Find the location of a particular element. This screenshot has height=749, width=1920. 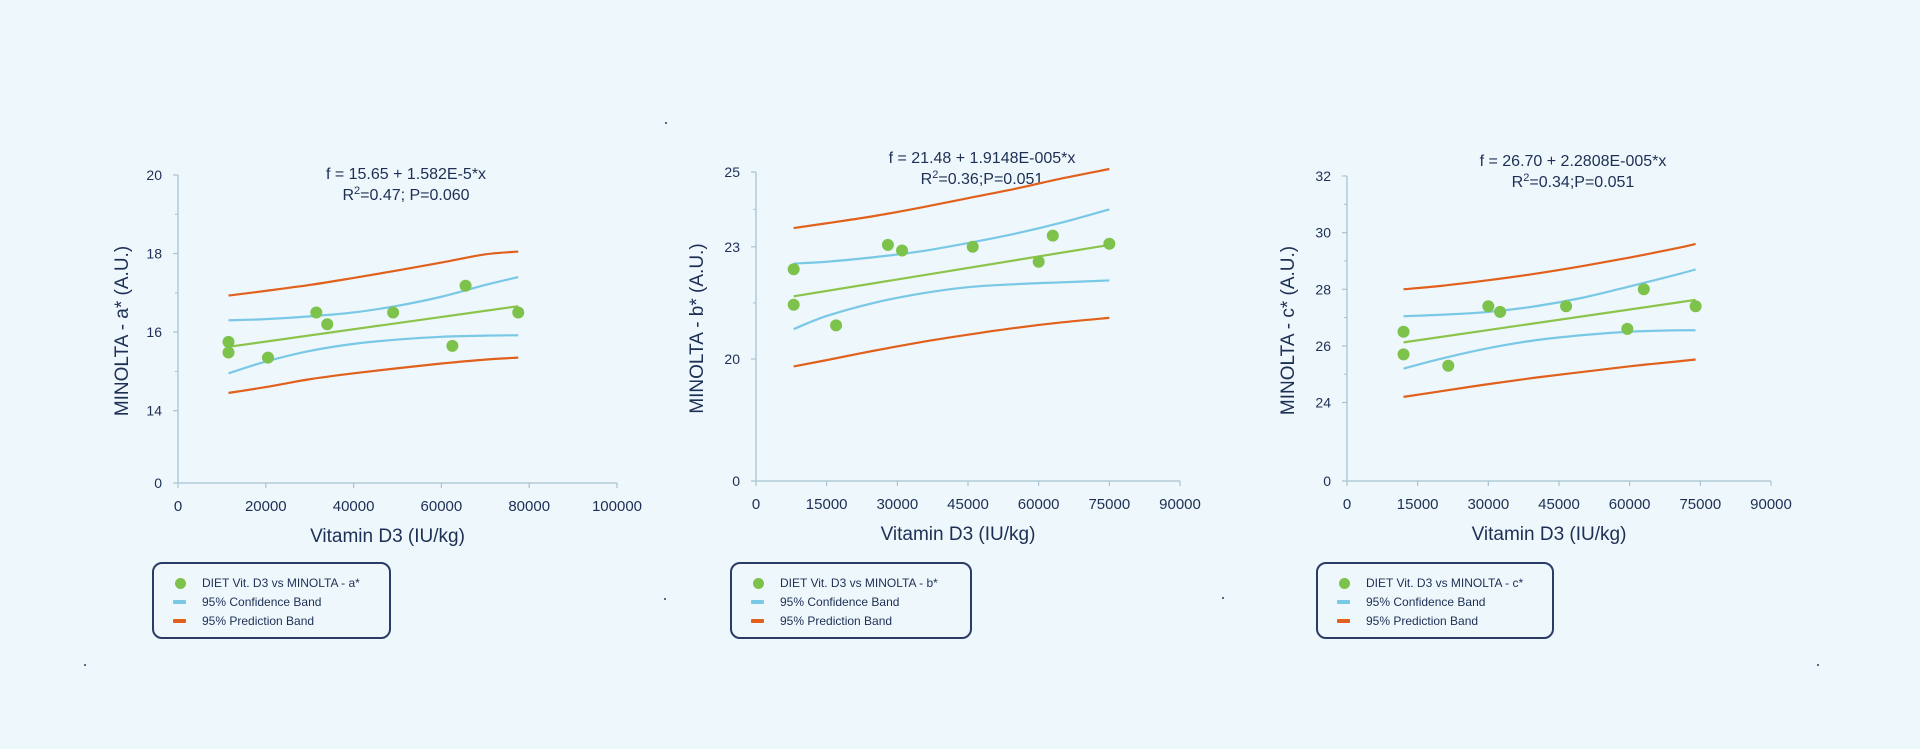

y-tick-label: 25 is located at coordinates (732, 172).